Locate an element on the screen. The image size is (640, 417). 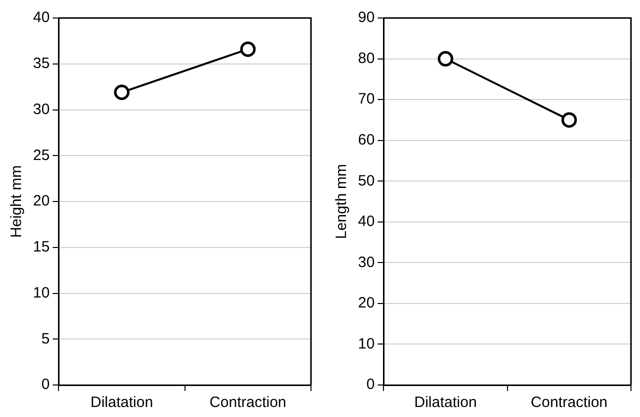
y-tick-label: 60 is located at coordinates (366, 139).